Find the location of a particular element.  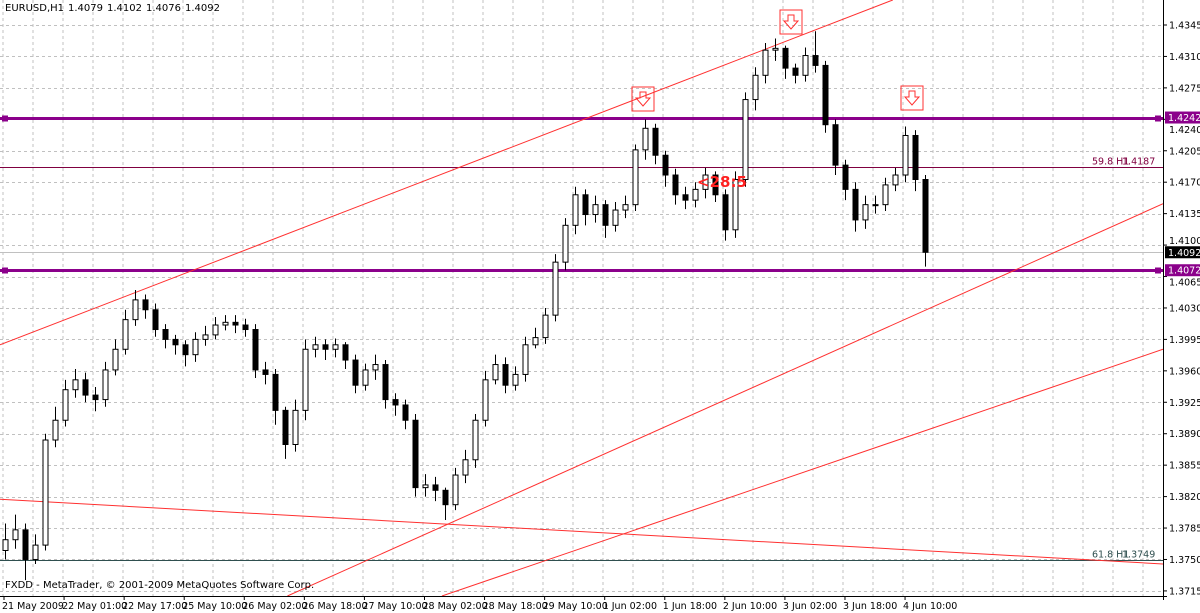

chart-header: EURUSD,H1 1.4079 1.4102 1.4076 1.4092 is located at coordinates (114, 8).